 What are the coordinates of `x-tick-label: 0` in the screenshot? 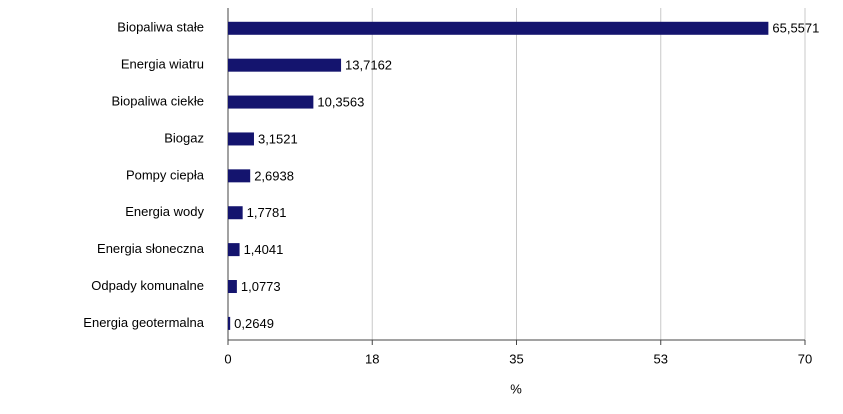 It's located at (227, 358).